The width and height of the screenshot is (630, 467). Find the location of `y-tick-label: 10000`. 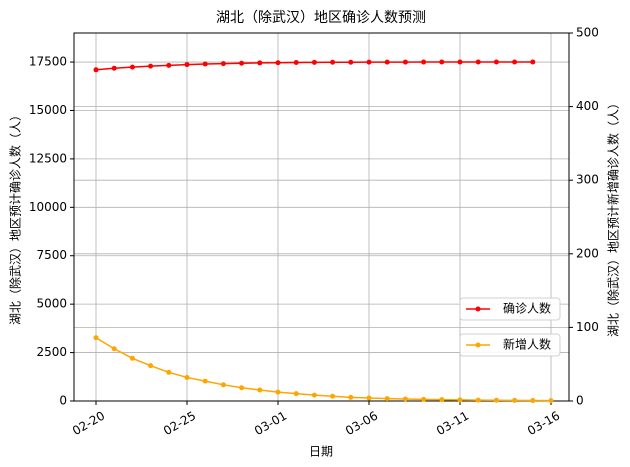

y-tick-label: 10000 is located at coordinates (48, 207).